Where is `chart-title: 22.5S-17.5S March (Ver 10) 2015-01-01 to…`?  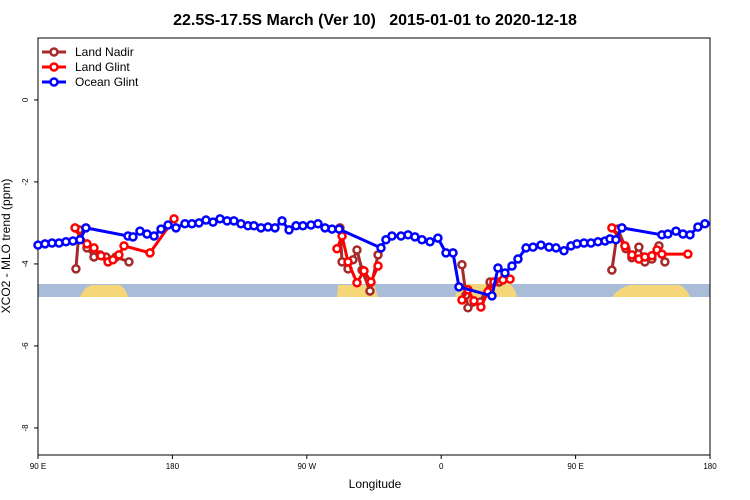
chart-title: 22.5S-17.5S March (Ver 10) 2015-01-01 to… is located at coordinates (375, 20).